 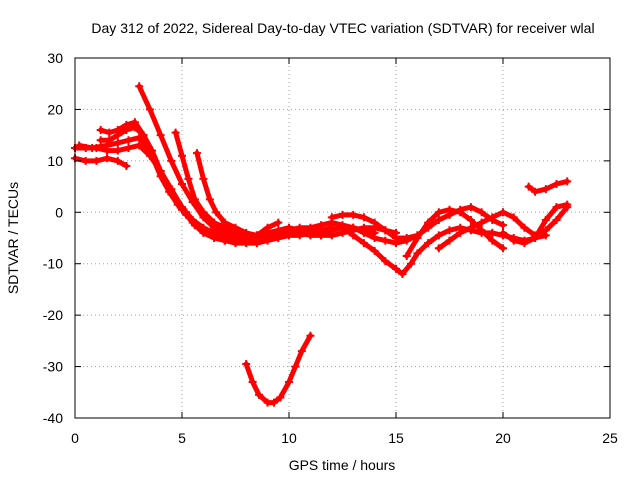 I want to click on y-axis-label: SDTVAR / TECUs, so click(x=13, y=238).